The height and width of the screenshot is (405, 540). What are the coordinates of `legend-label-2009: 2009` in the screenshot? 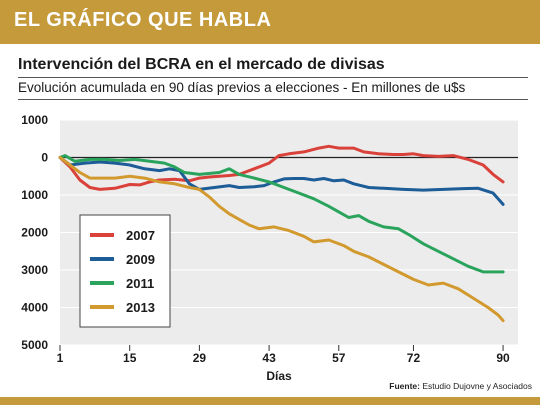 It's located at (140, 259).